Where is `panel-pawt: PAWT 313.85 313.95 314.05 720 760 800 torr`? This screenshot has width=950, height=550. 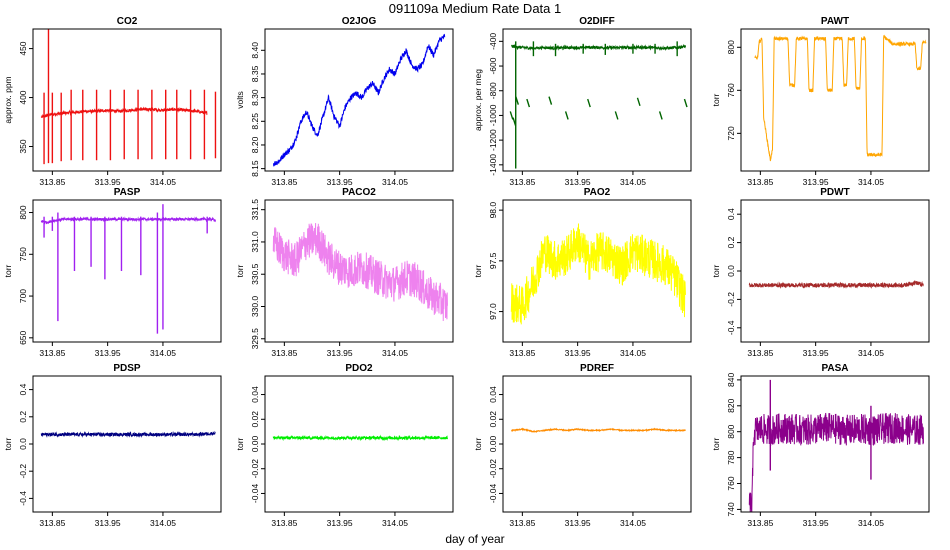 panel-pawt: PAWT 313.85 313.95 314.05 720 760 800 torr is located at coordinates (820, 101).